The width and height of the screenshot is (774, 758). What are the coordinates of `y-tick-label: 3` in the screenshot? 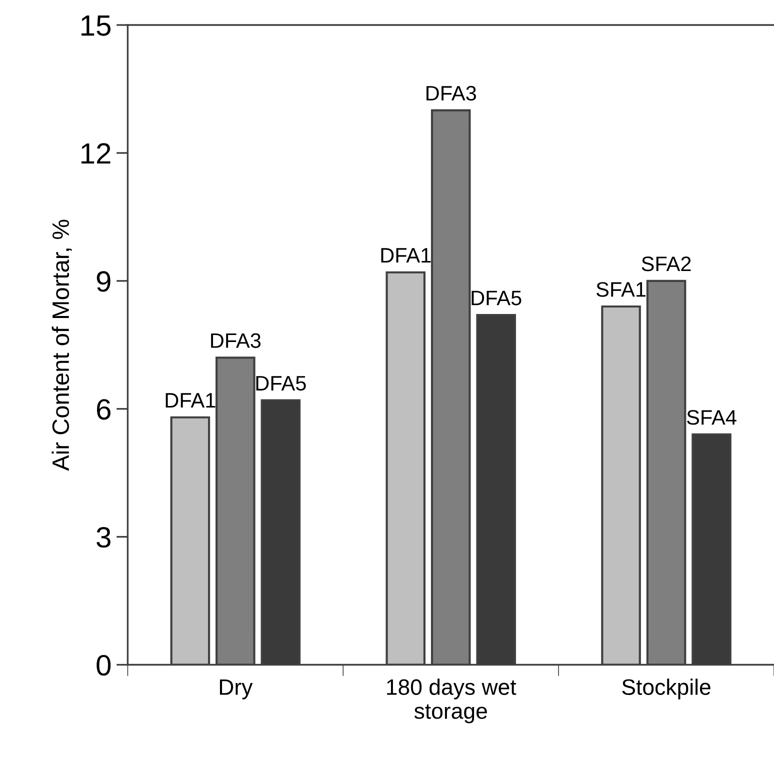 It's located at (103, 537).